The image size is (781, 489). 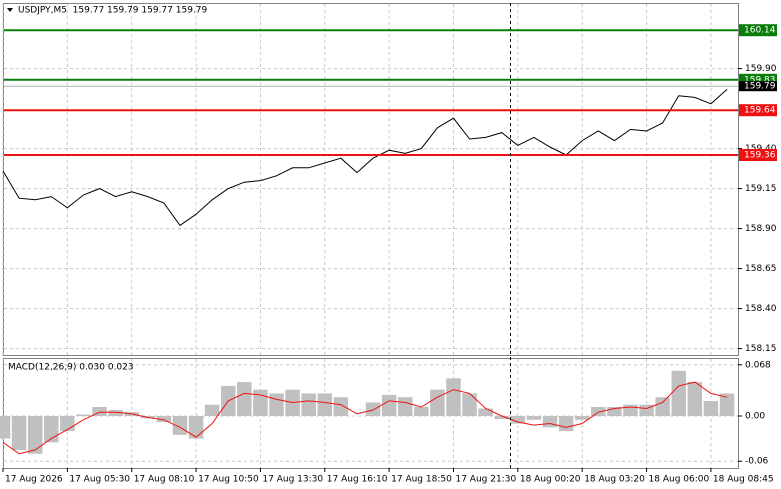 I want to click on y-tick-label: 0.068, so click(x=758, y=365).